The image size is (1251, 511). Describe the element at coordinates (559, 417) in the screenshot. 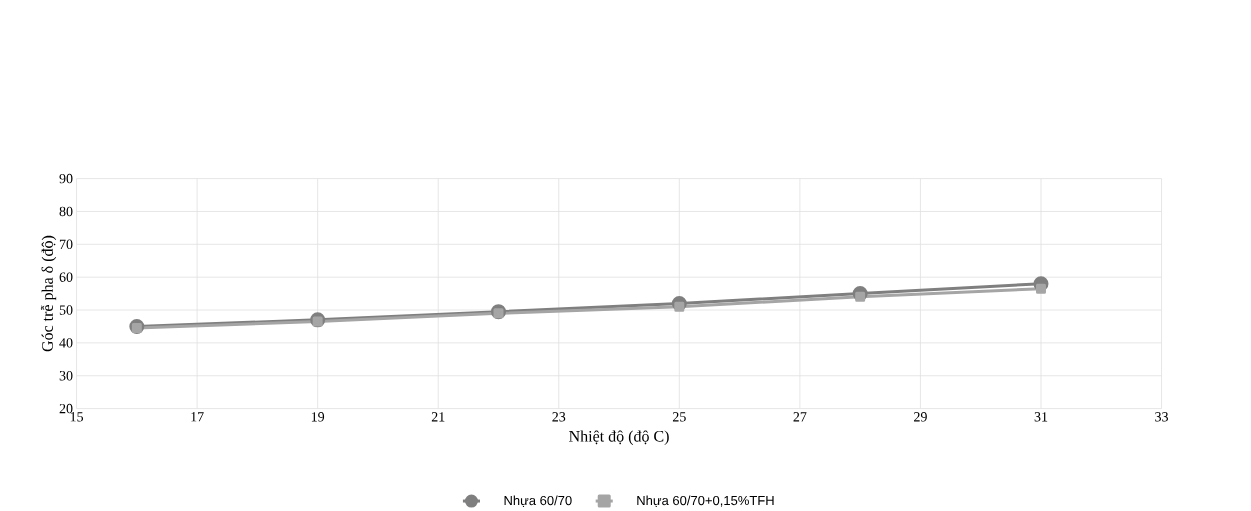

I see `x-tick-label: 23` at that location.